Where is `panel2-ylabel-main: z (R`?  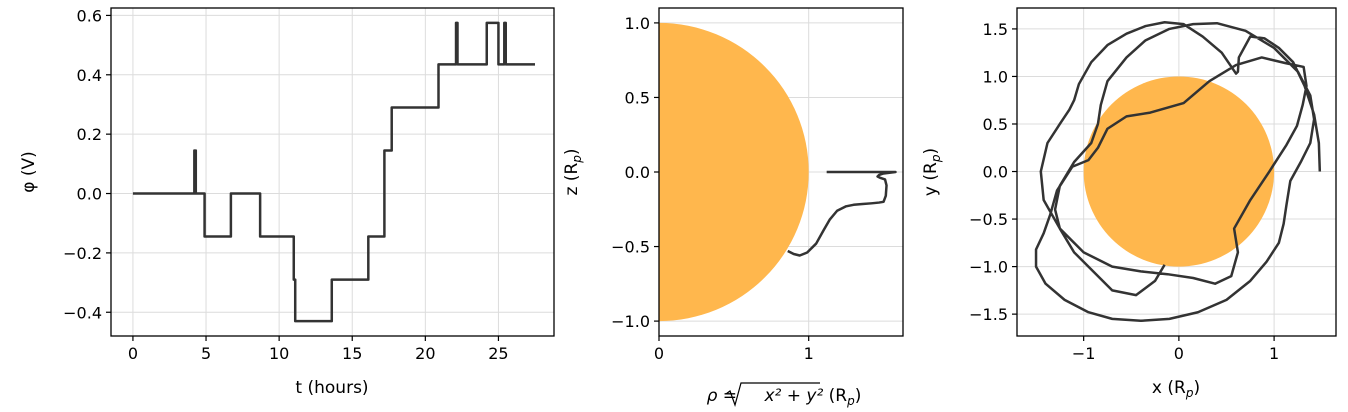
panel2-ylabel-main: z (R is located at coordinates (572, 179).